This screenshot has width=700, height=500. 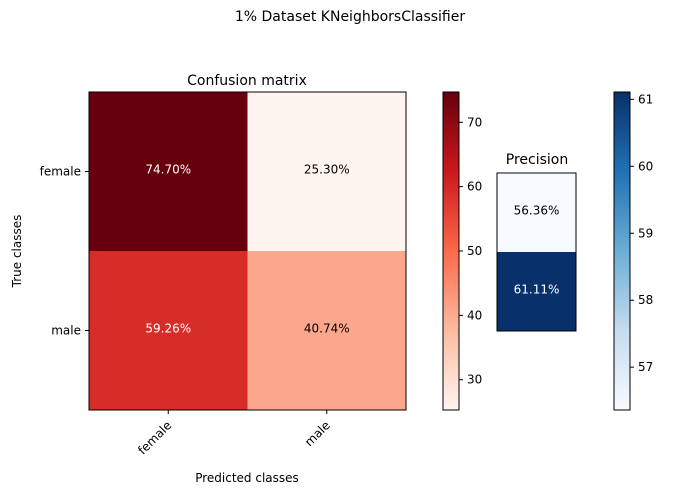 What do you see at coordinates (350, 17) in the screenshot?
I see `figure-suptitle: 1% Dataset KNeighborsClassifier` at bounding box center [350, 17].